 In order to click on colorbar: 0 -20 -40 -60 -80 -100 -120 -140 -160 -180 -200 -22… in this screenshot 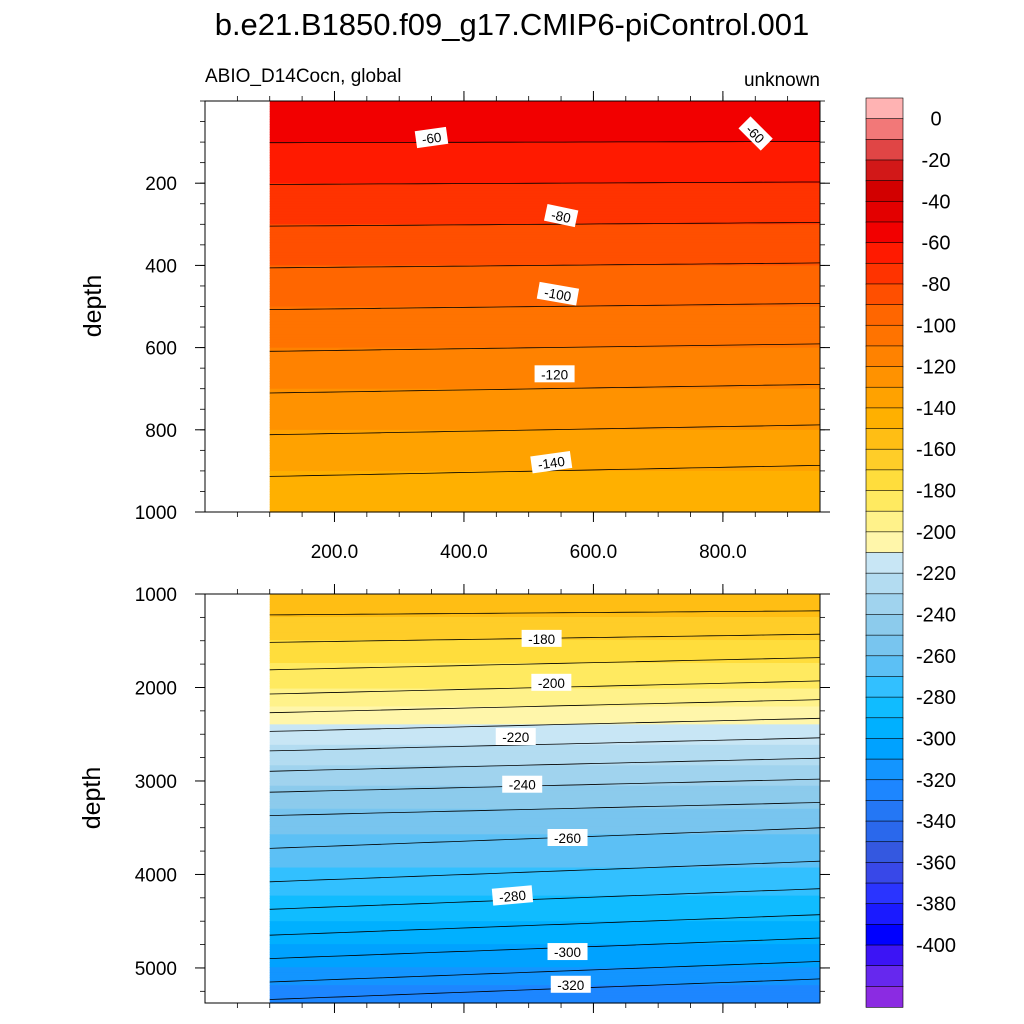, I will do `click(910, 552)`.